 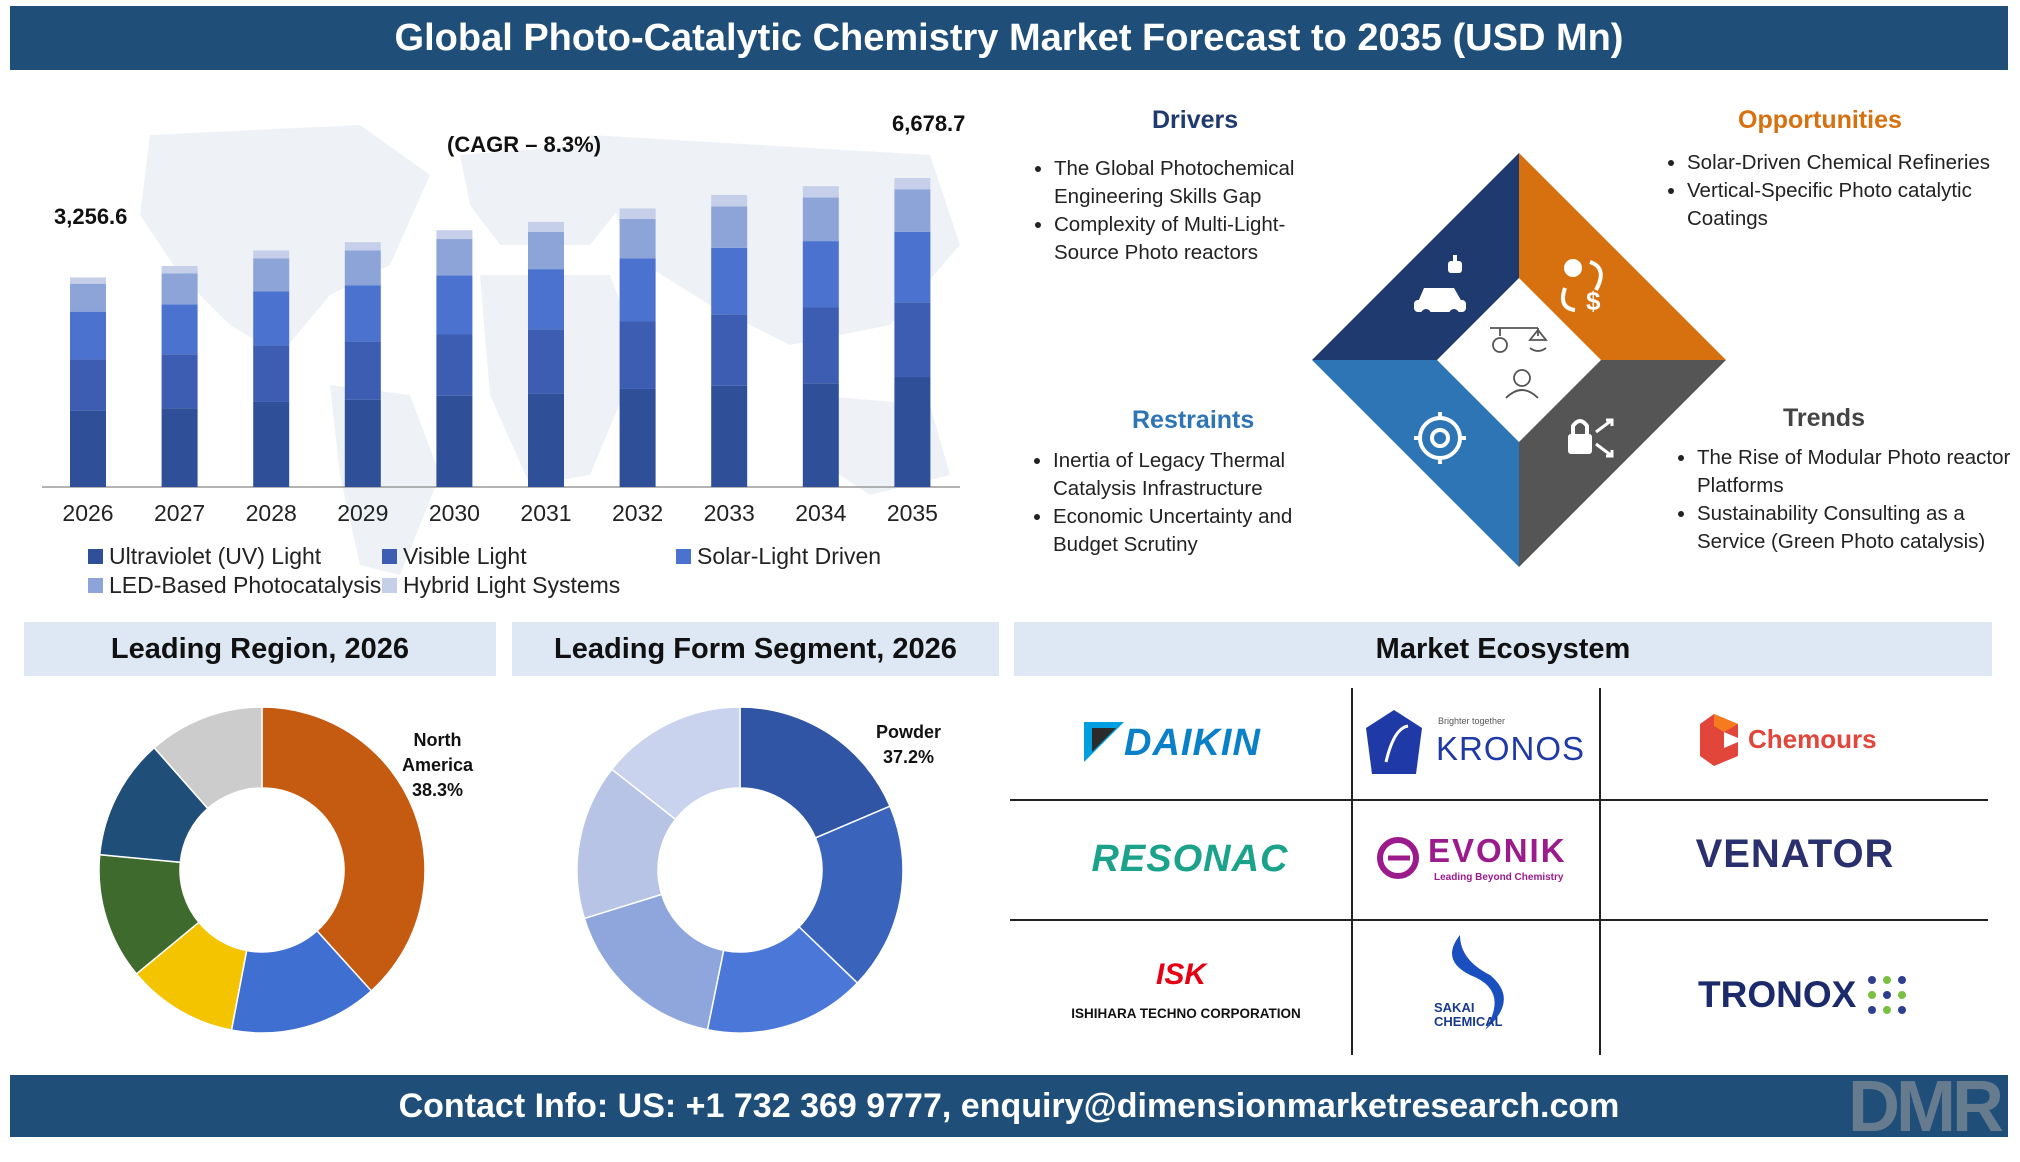 I want to click on kronos-tagline: Brighter together, so click(x=1472, y=721).